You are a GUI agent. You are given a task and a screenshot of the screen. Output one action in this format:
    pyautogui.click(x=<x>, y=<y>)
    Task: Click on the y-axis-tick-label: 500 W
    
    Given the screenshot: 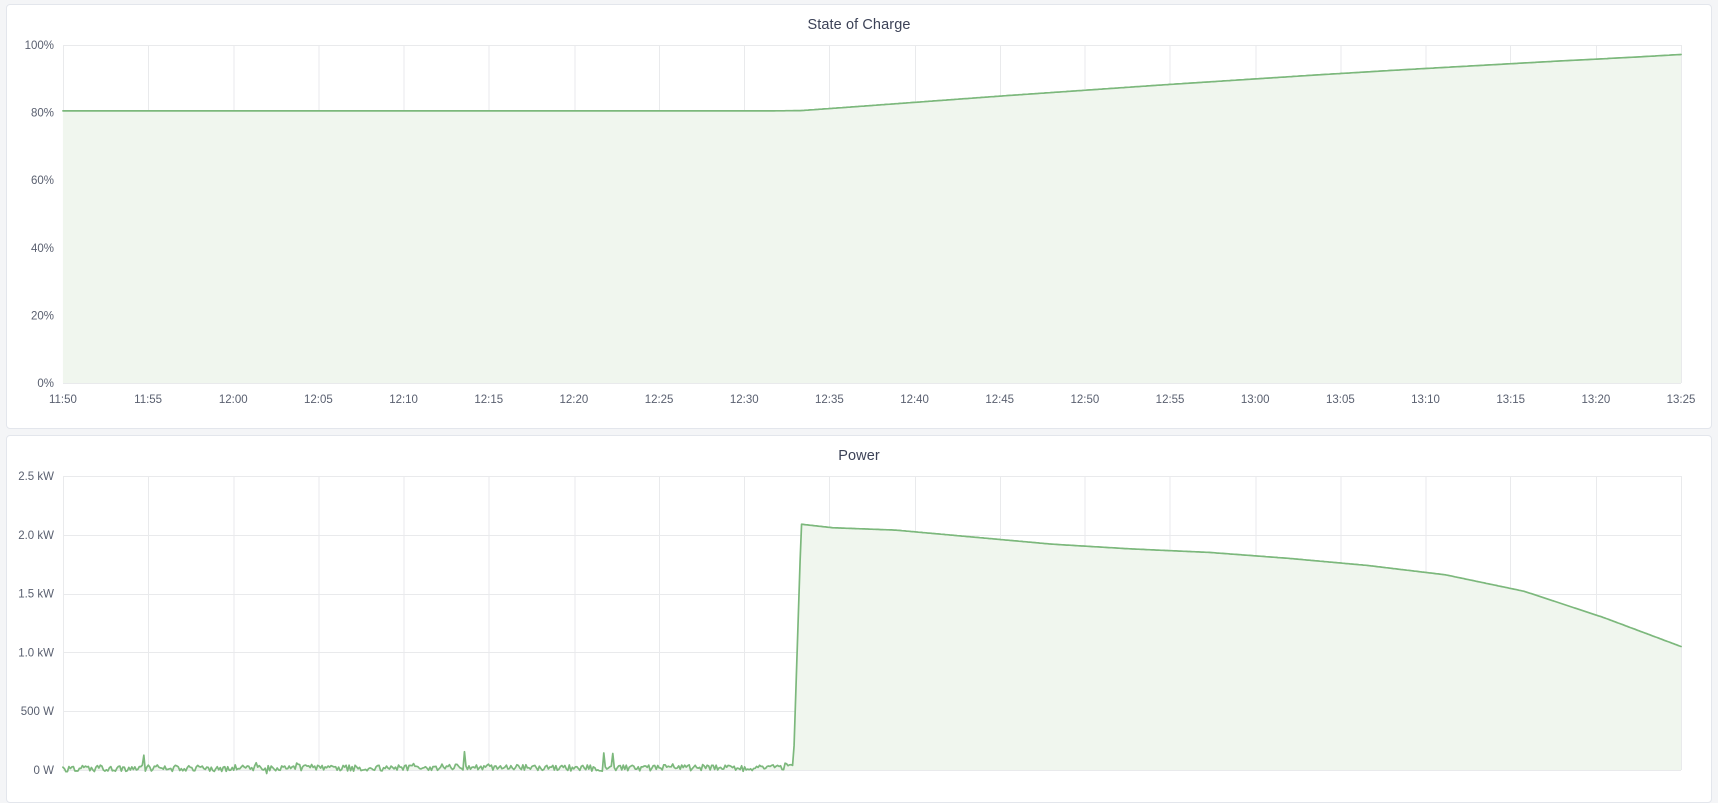 What is the action you would take?
    pyautogui.click(x=37, y=712)
    